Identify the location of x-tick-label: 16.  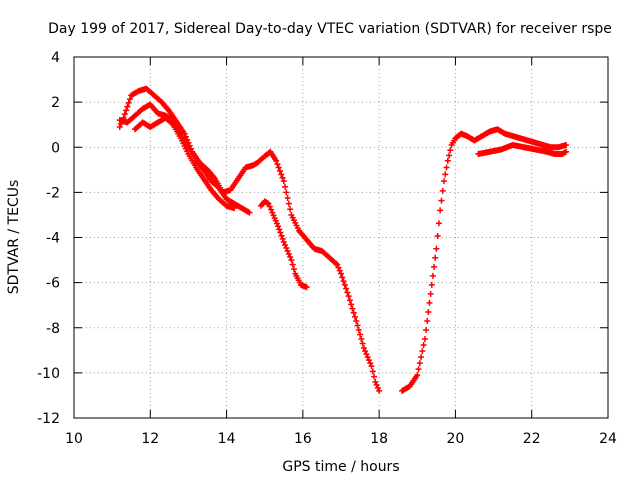
(303, 439).